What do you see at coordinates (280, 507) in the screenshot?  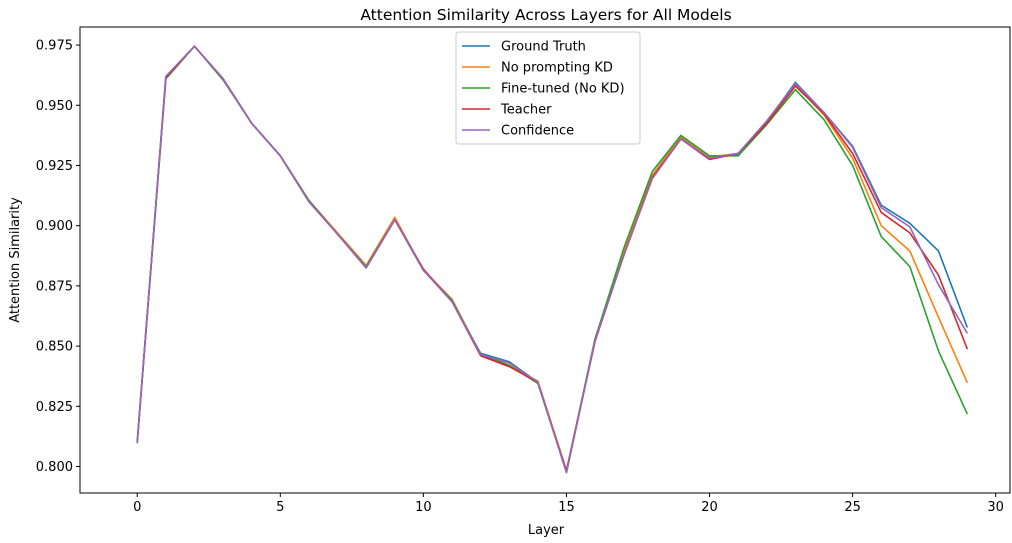 I see `x-tick-label: 5` at bounding box center [280, 507].